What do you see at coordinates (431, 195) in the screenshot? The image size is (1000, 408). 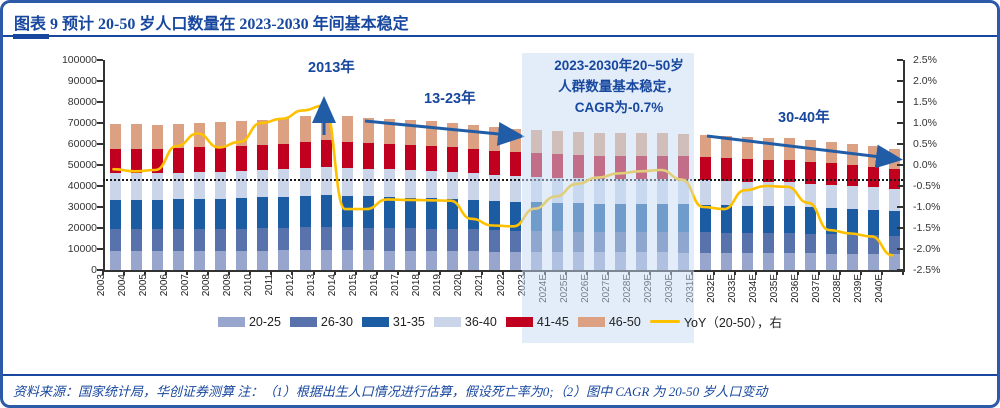 I see `bar-2018` at bounding box center [431, 195].